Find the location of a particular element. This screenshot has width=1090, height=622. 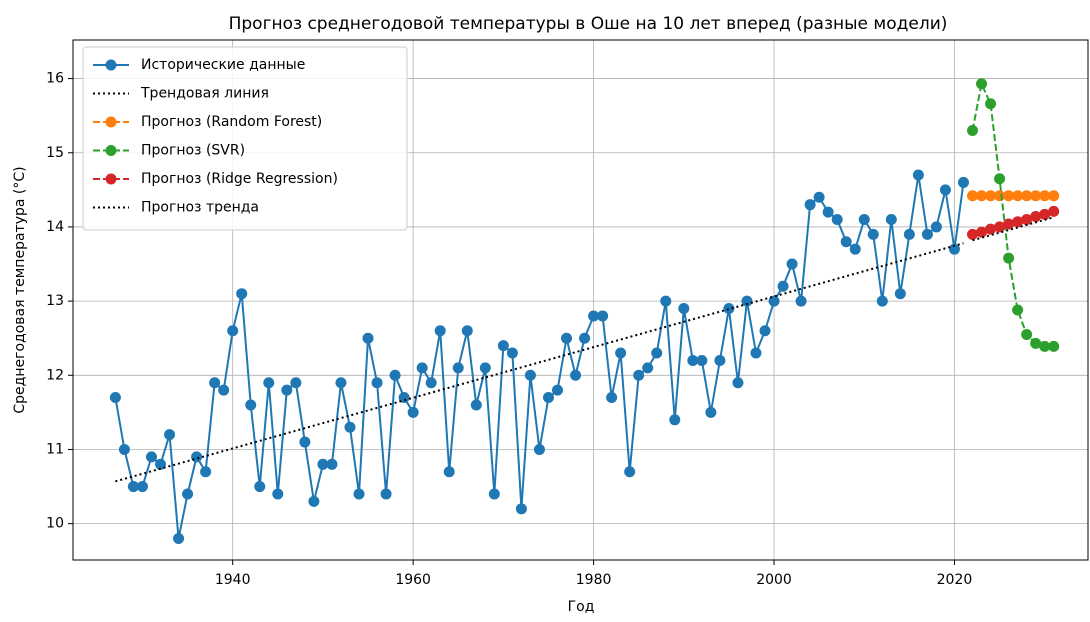

legend-label: Прогноз тренда is located at coordinates (200, 208).